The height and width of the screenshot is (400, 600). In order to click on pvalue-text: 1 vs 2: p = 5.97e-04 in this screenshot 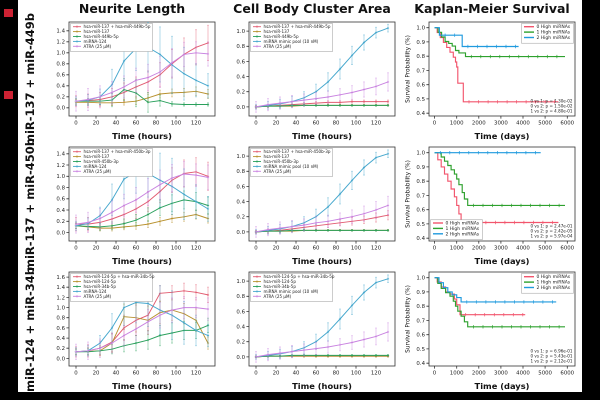, I will do `click(552, 235)`.